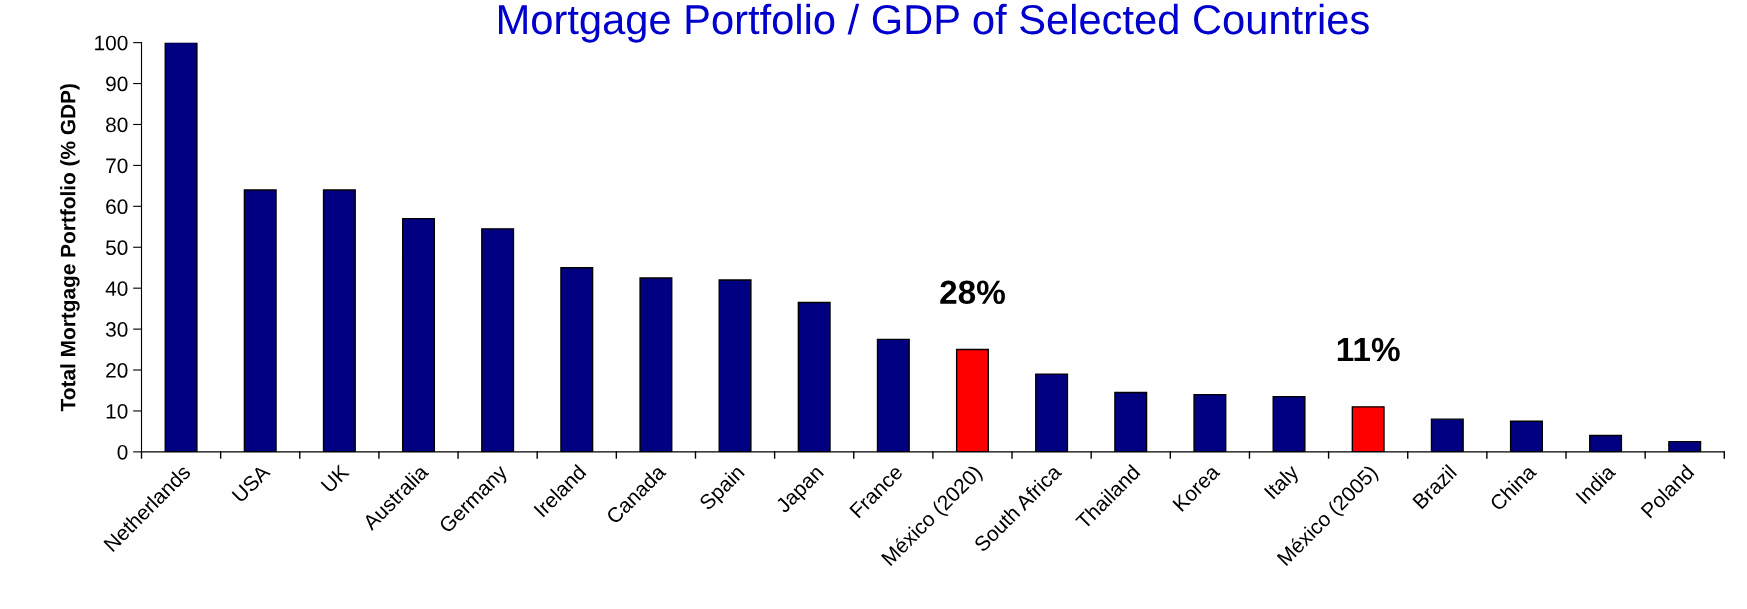 This screenshot has width=1747, height=609. I want to click on y-tick-label: 70, so click(117, 166).